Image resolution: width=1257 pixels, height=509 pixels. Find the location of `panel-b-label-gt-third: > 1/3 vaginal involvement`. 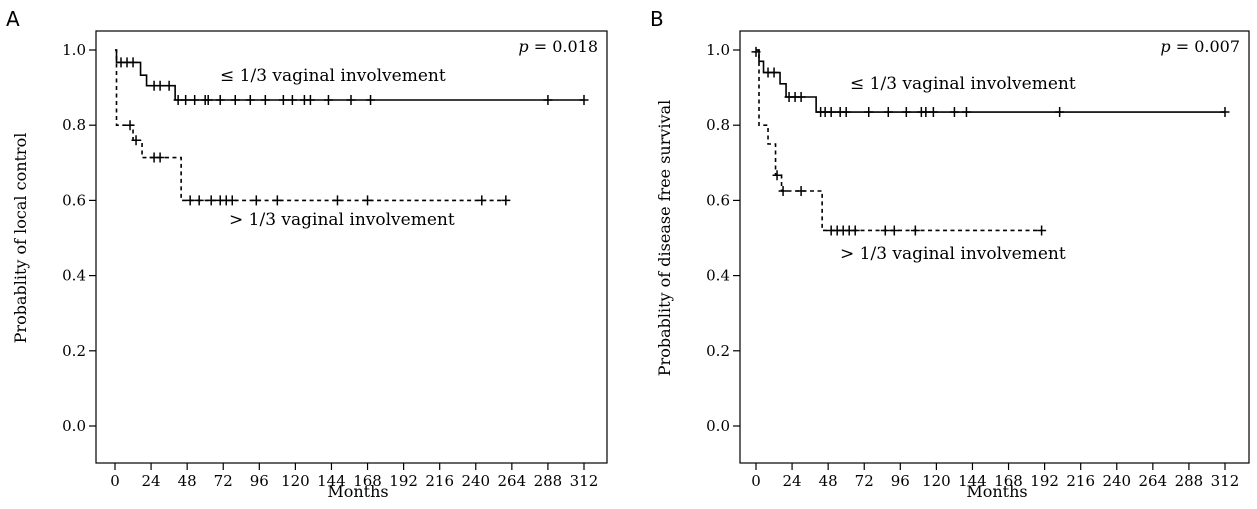

panel-b-label-gt-third: > 1/3 vaginal involvement is located at coordinates (953, 254).